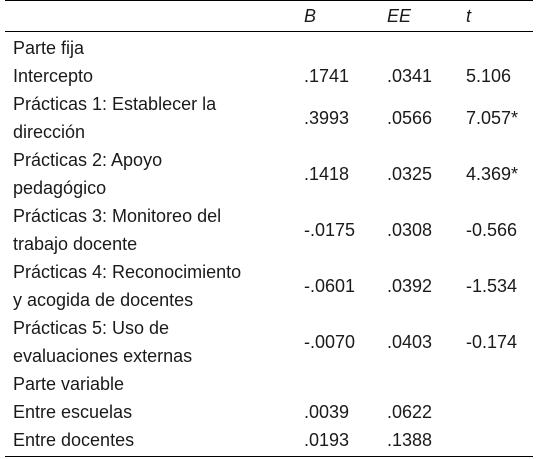 The height and width of the screenshot is (459, 539). What do you see at coordinates (489, 76) in the screenshot?
I see `cell-t: 5.106` at bounding box center [489, 76].